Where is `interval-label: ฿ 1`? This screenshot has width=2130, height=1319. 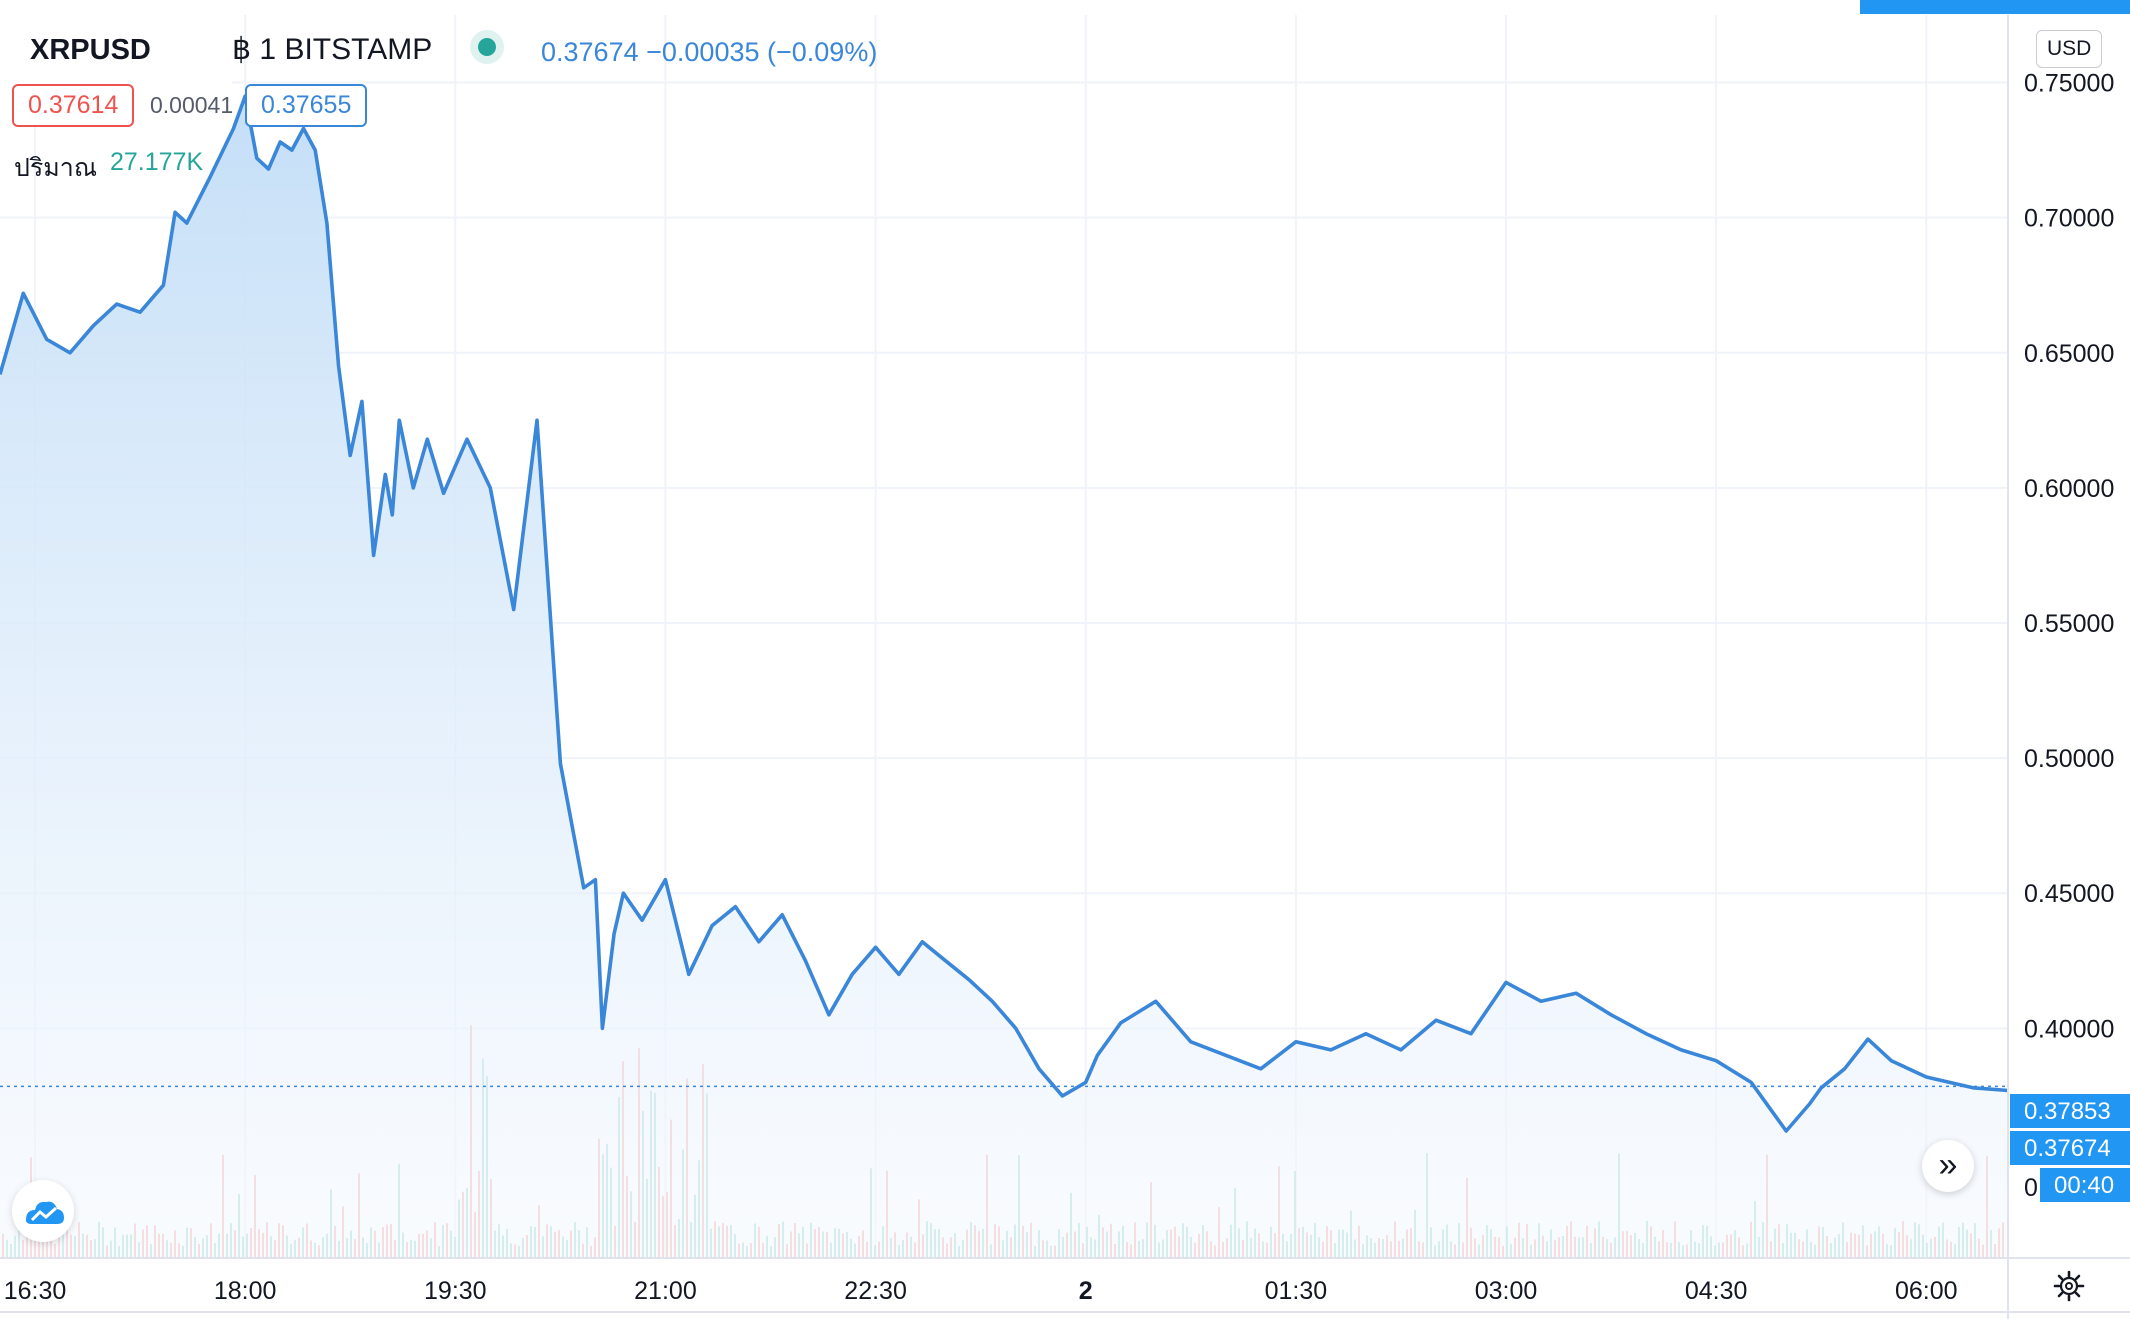 interval-label: ฿ 1 is located at coordinates (254, 49).